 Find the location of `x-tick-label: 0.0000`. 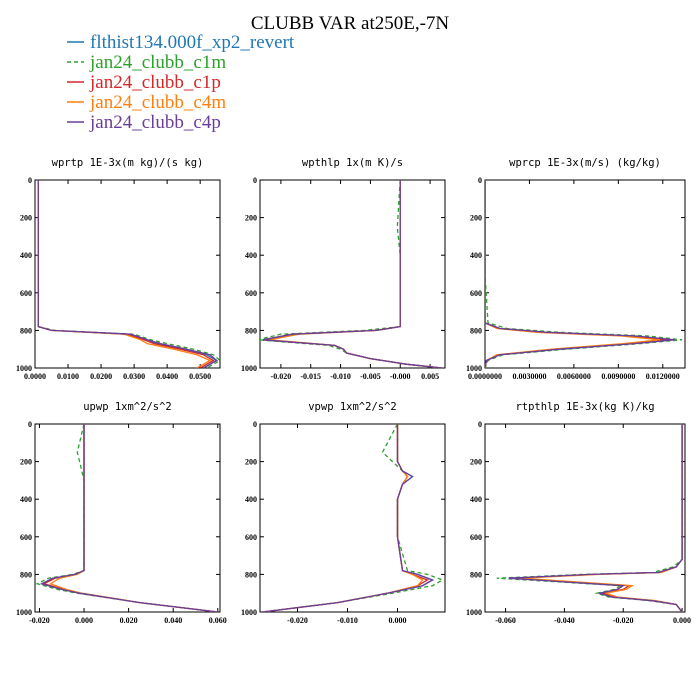

x-tick-label: 0.0000 is located at coordinates (35, 376).